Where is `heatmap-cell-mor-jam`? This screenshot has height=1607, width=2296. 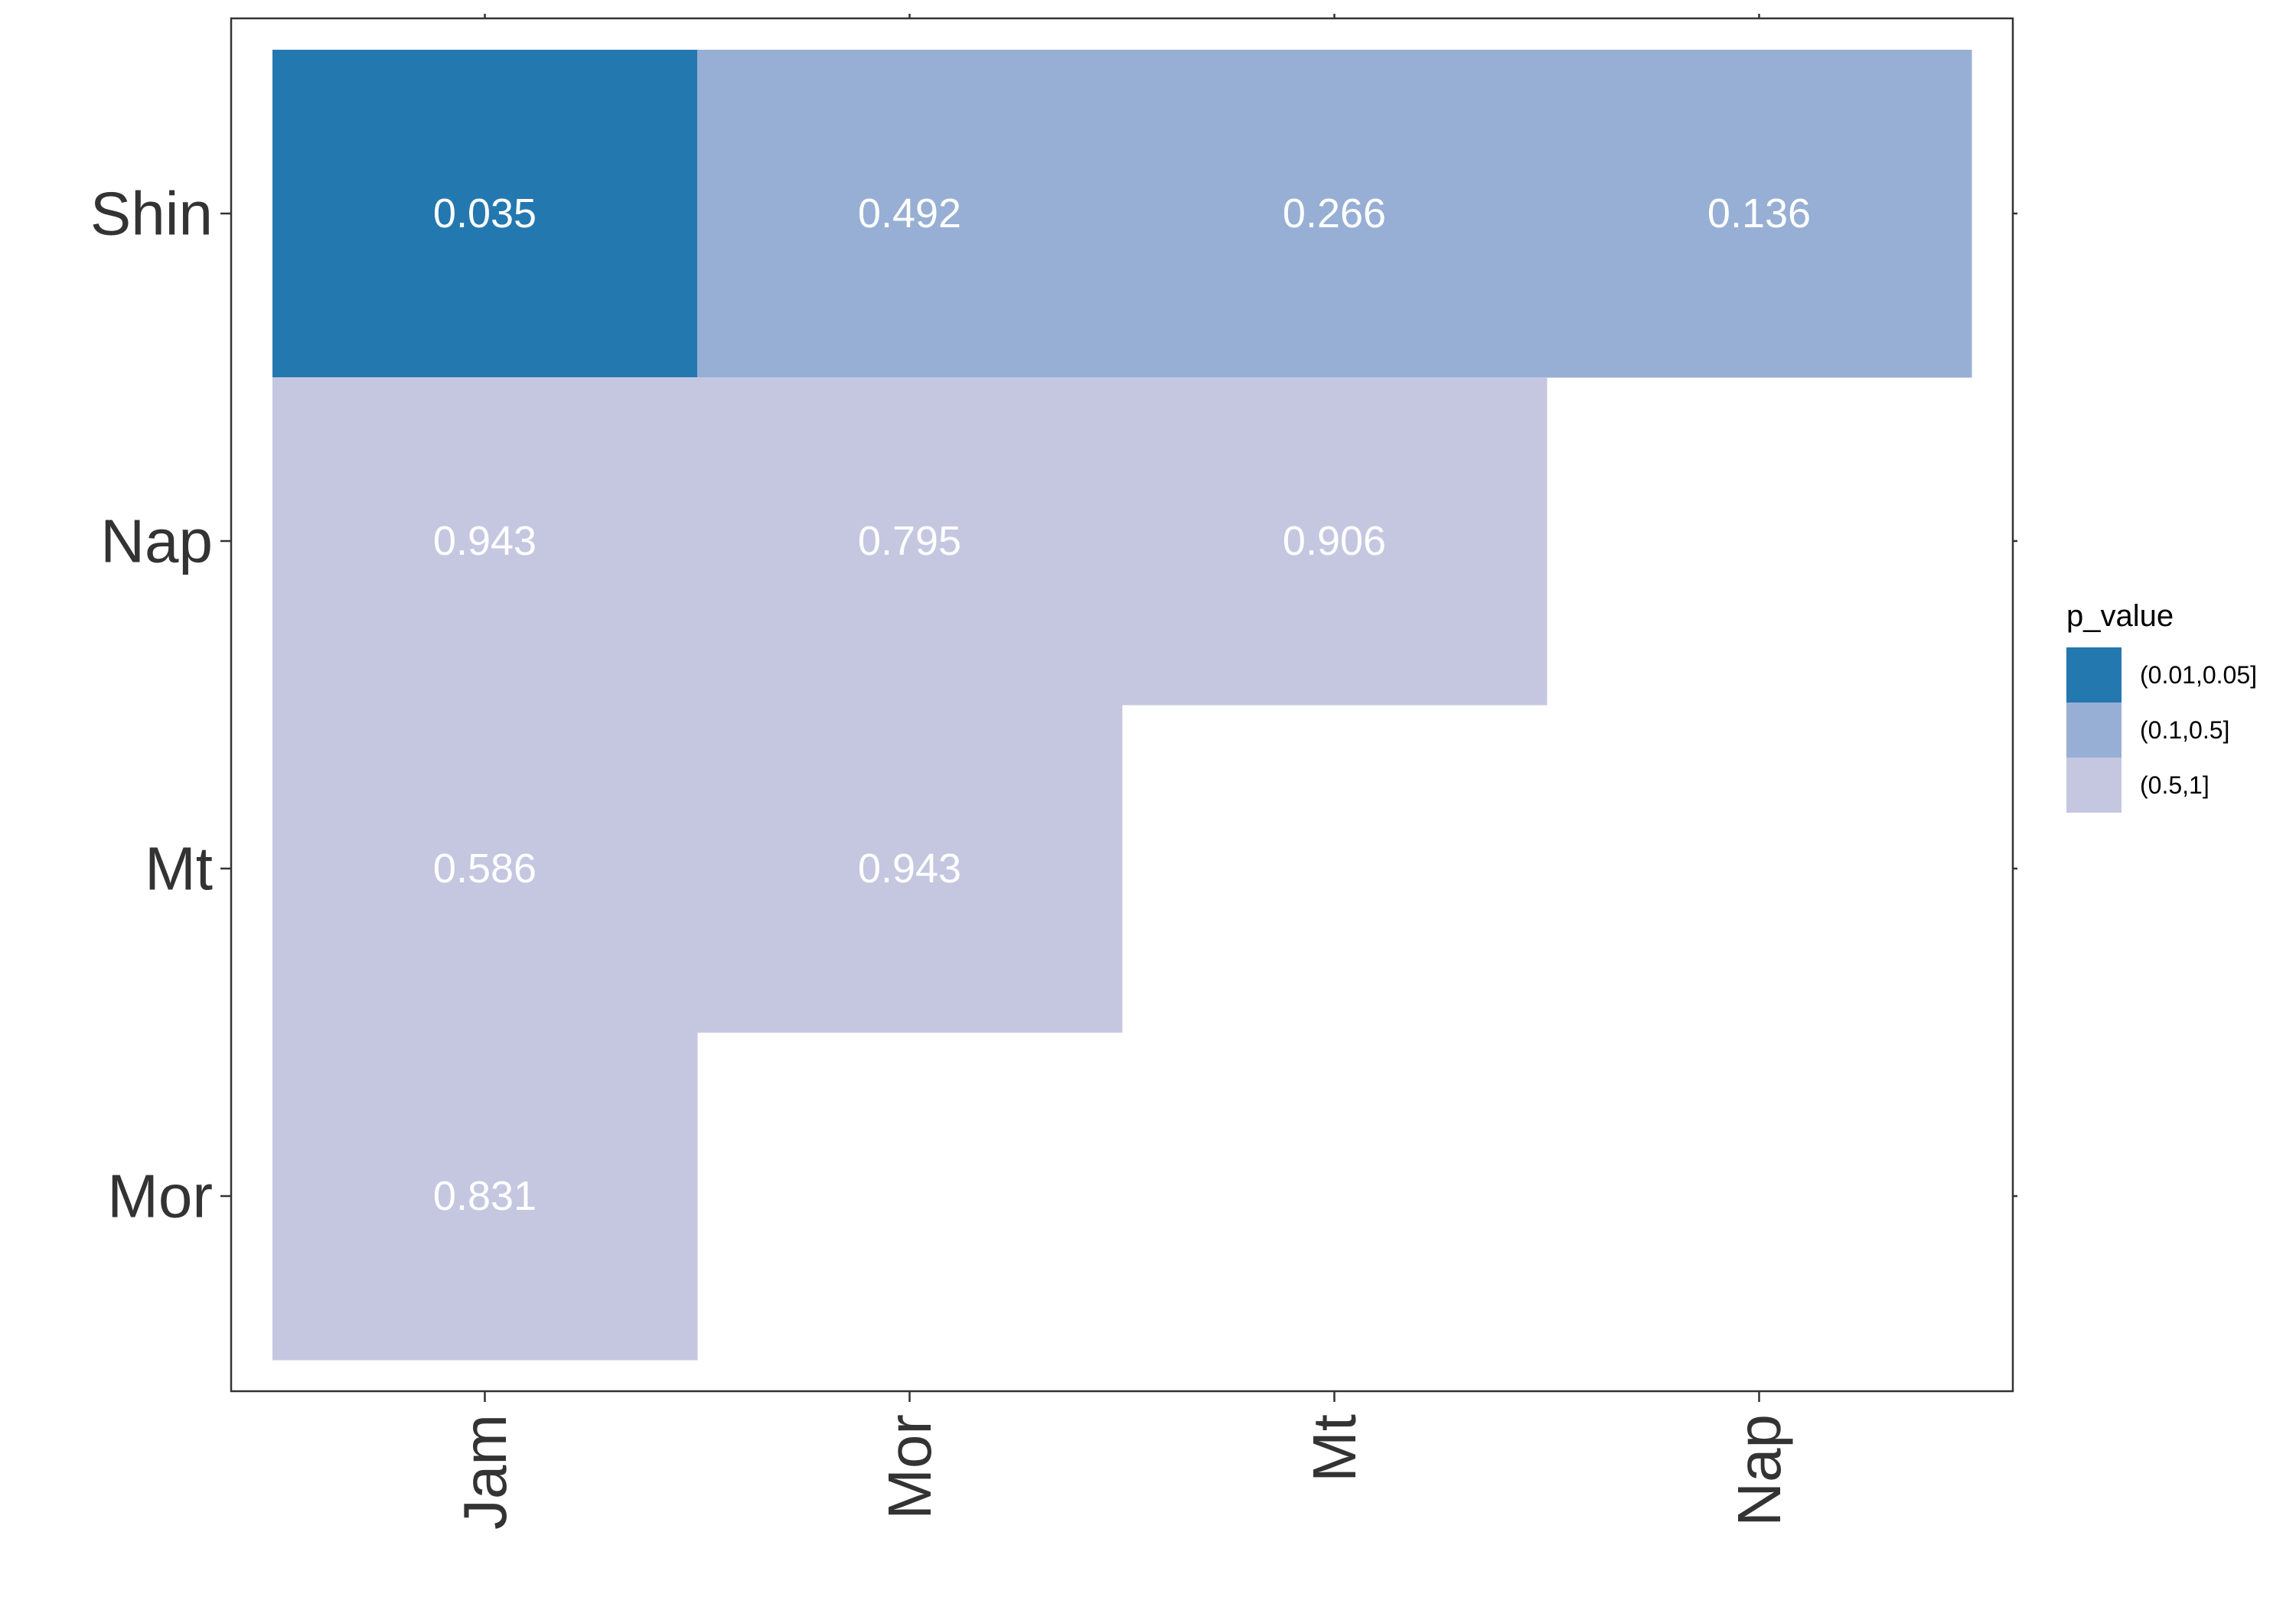 heatmap-cell-mor-jam is located at coordinates (485, 1196).